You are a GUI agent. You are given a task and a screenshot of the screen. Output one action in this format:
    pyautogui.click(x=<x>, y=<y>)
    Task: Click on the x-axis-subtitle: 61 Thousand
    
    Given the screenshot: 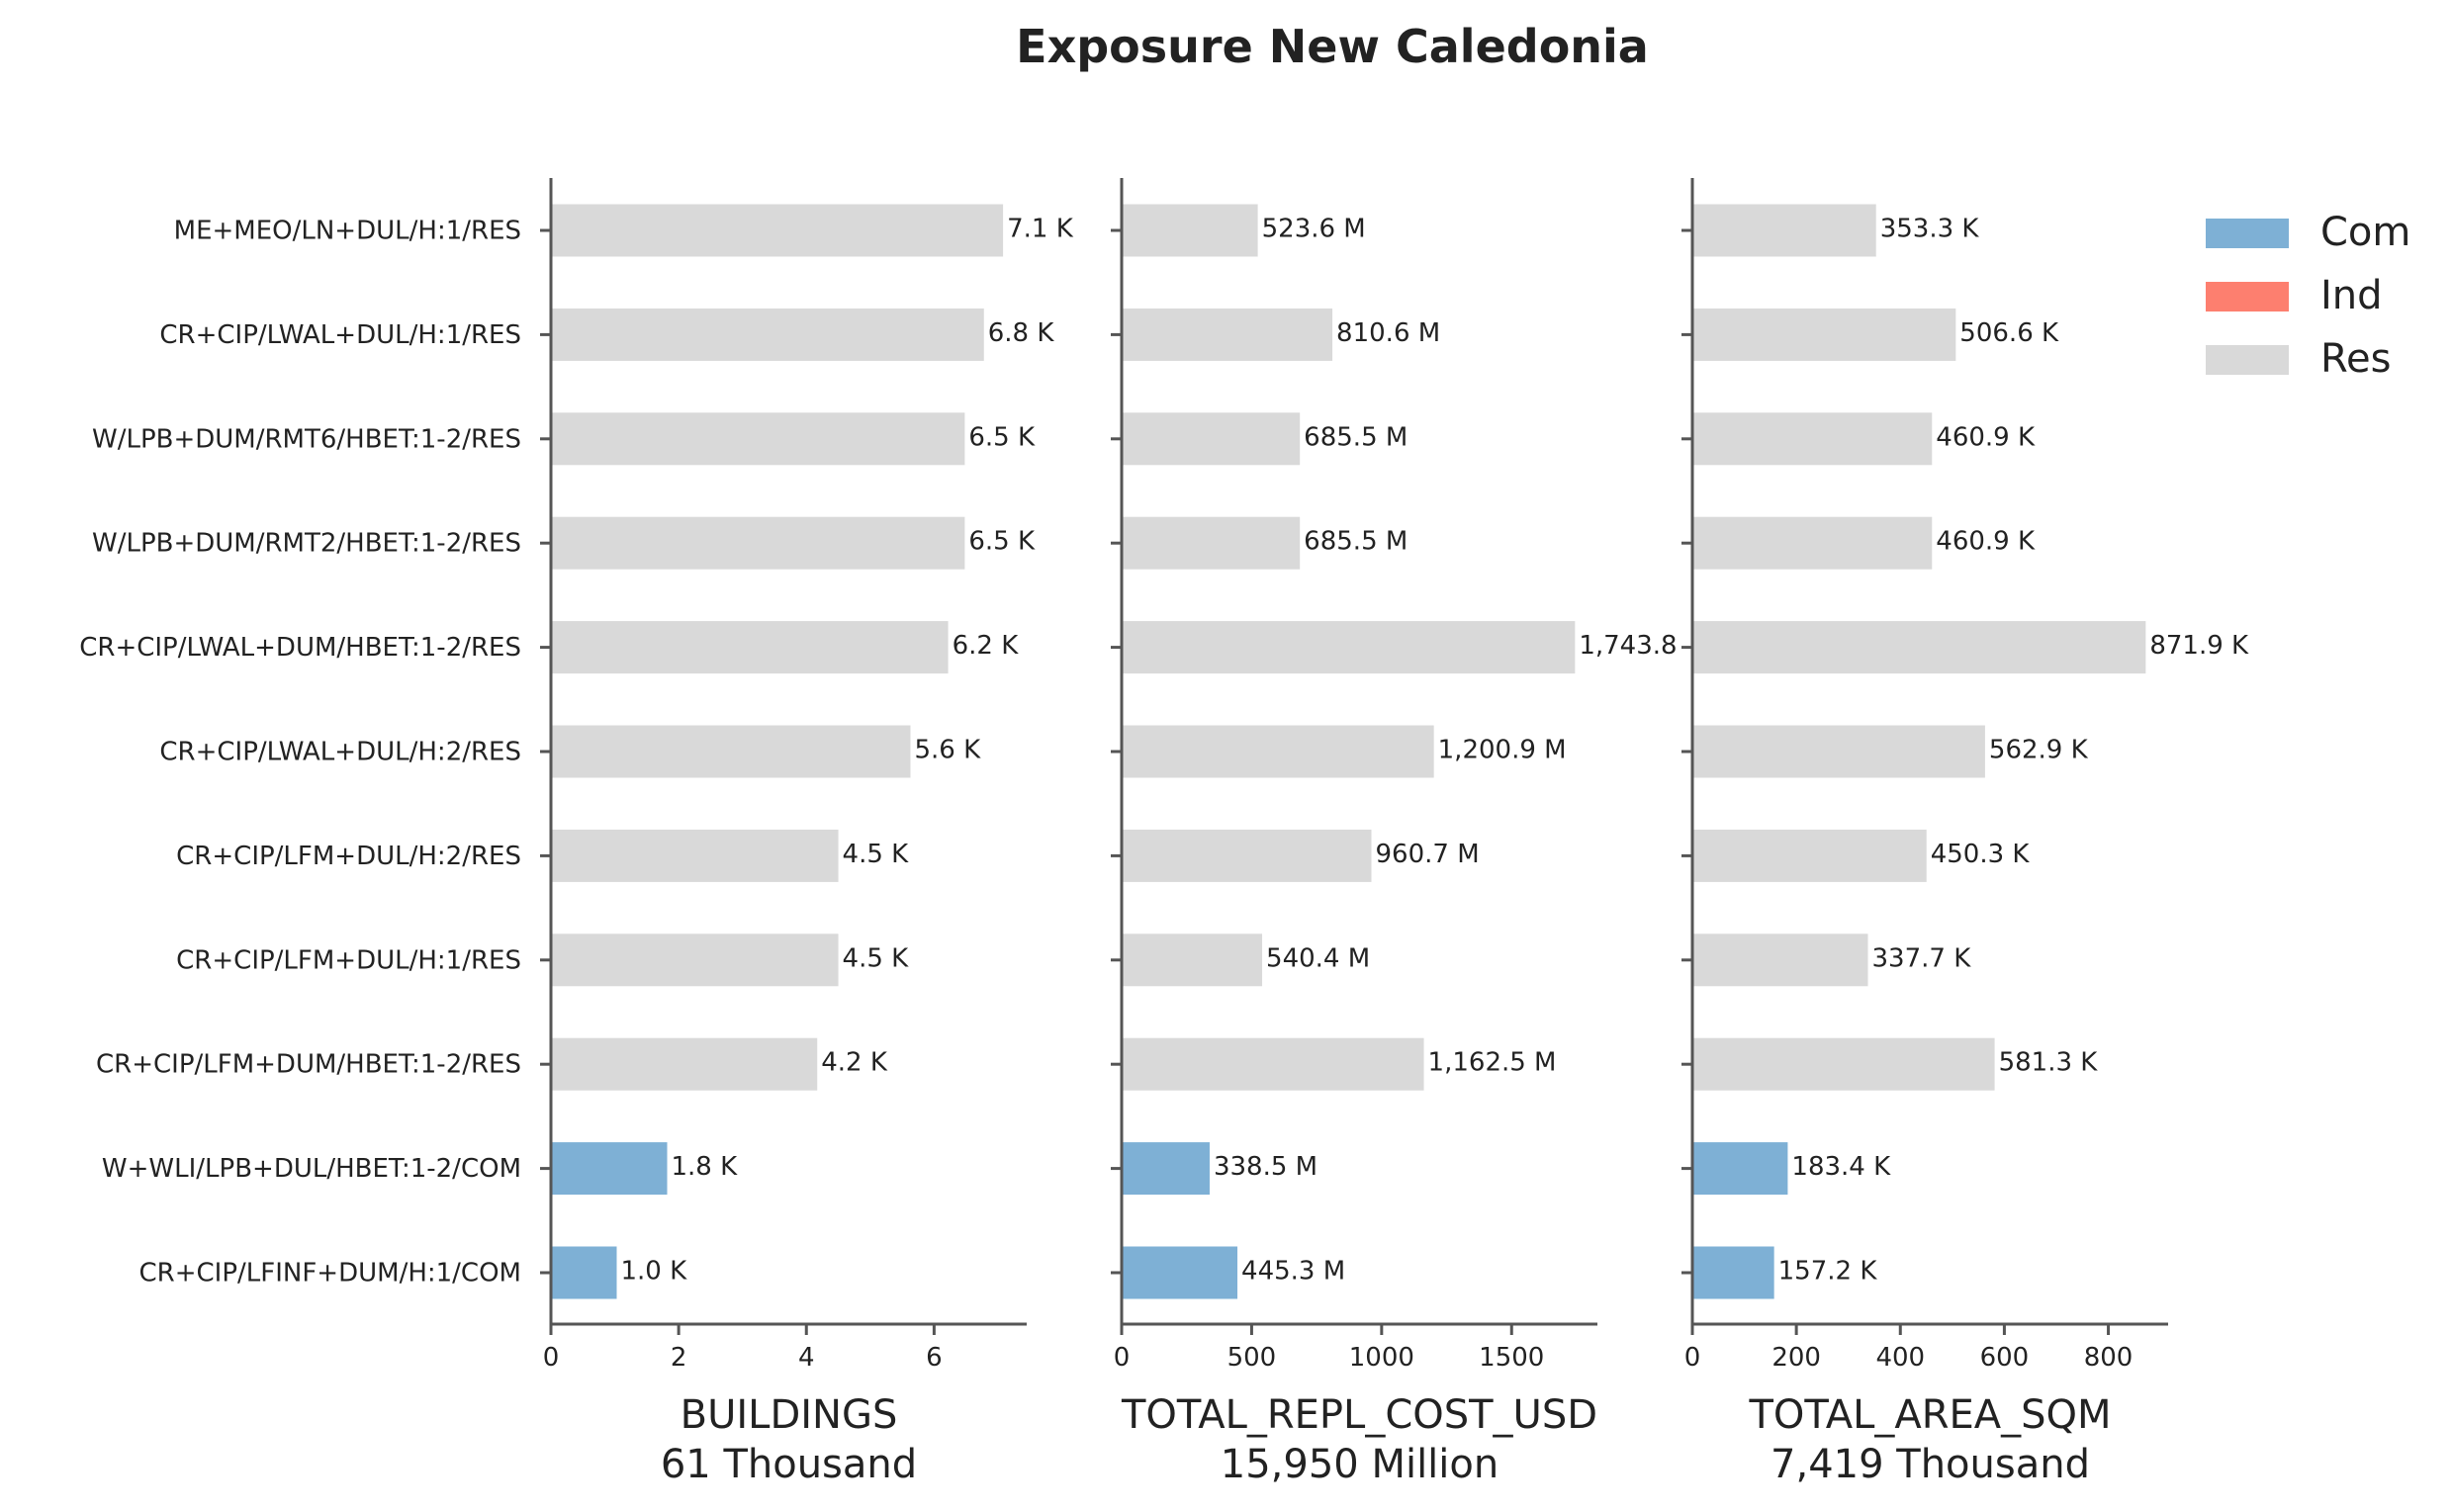 What is the action you would take?
    pyautogui.click(x=789, y=1464)
    